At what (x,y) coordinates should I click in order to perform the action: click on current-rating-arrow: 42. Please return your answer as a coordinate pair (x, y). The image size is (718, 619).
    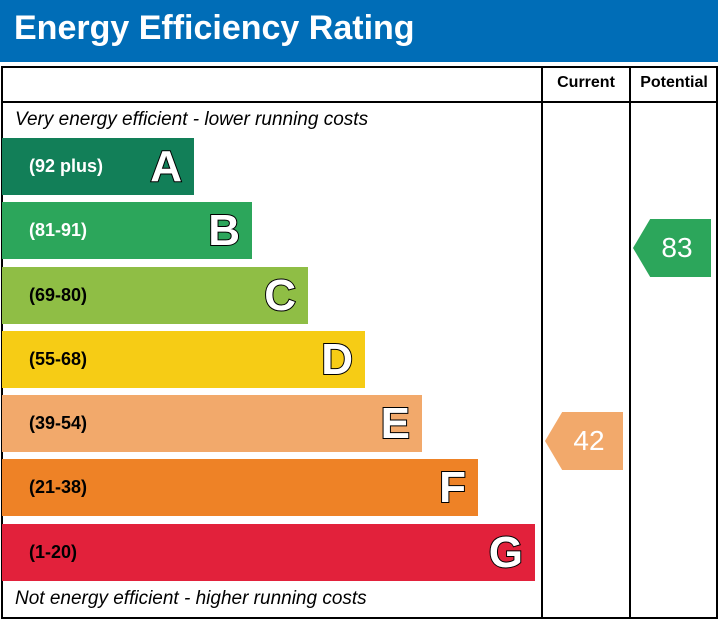
    Looking at the image, I should click on (584, 441).